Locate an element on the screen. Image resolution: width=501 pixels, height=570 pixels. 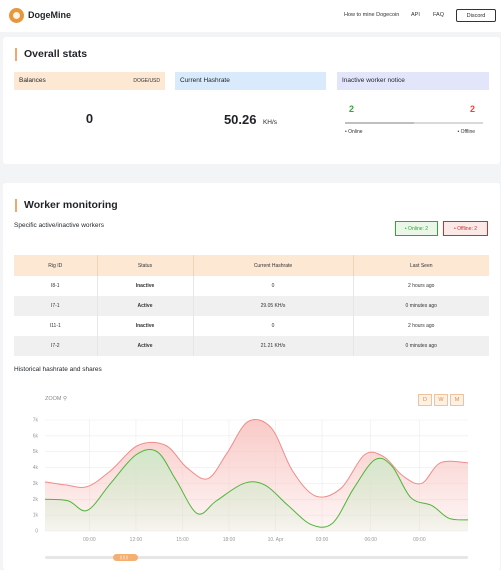
x-tick-label: 15:00 is located at coordinates (182, 540).